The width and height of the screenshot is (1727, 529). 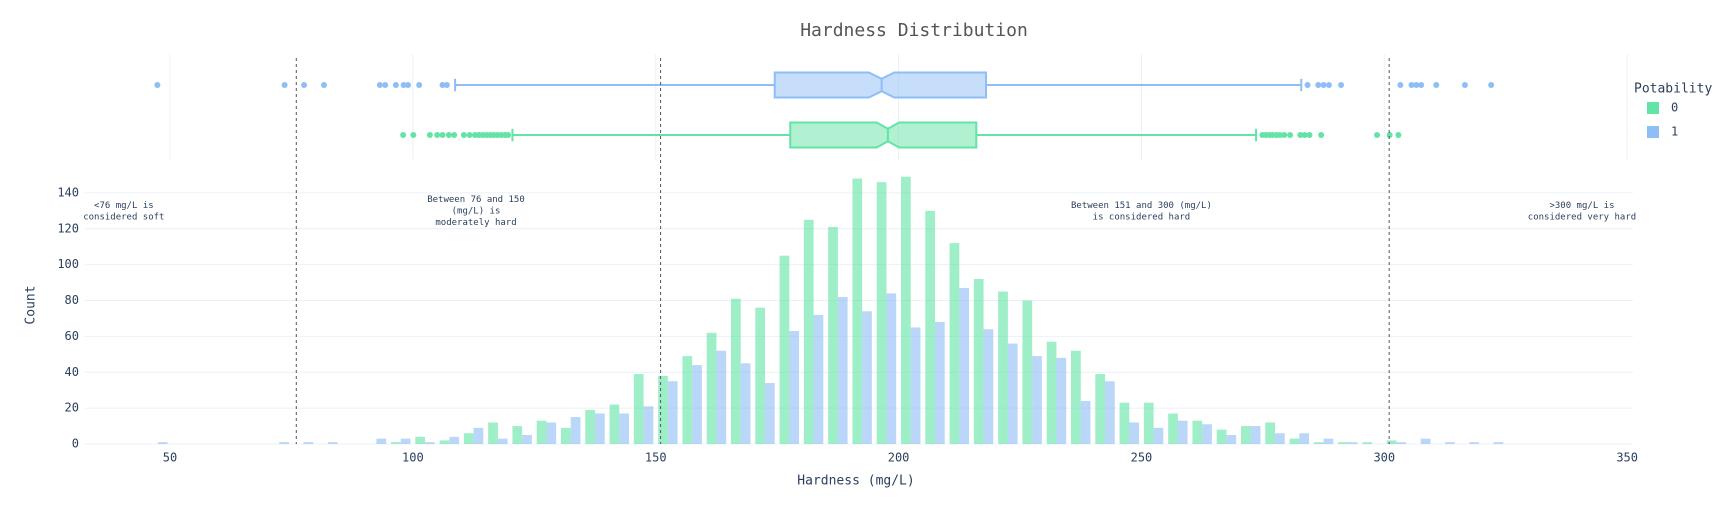 What do you see at coordinates (68, 264) in the screenshot?
I see `y-tick-label: 100` at bounding box center [68, 264].